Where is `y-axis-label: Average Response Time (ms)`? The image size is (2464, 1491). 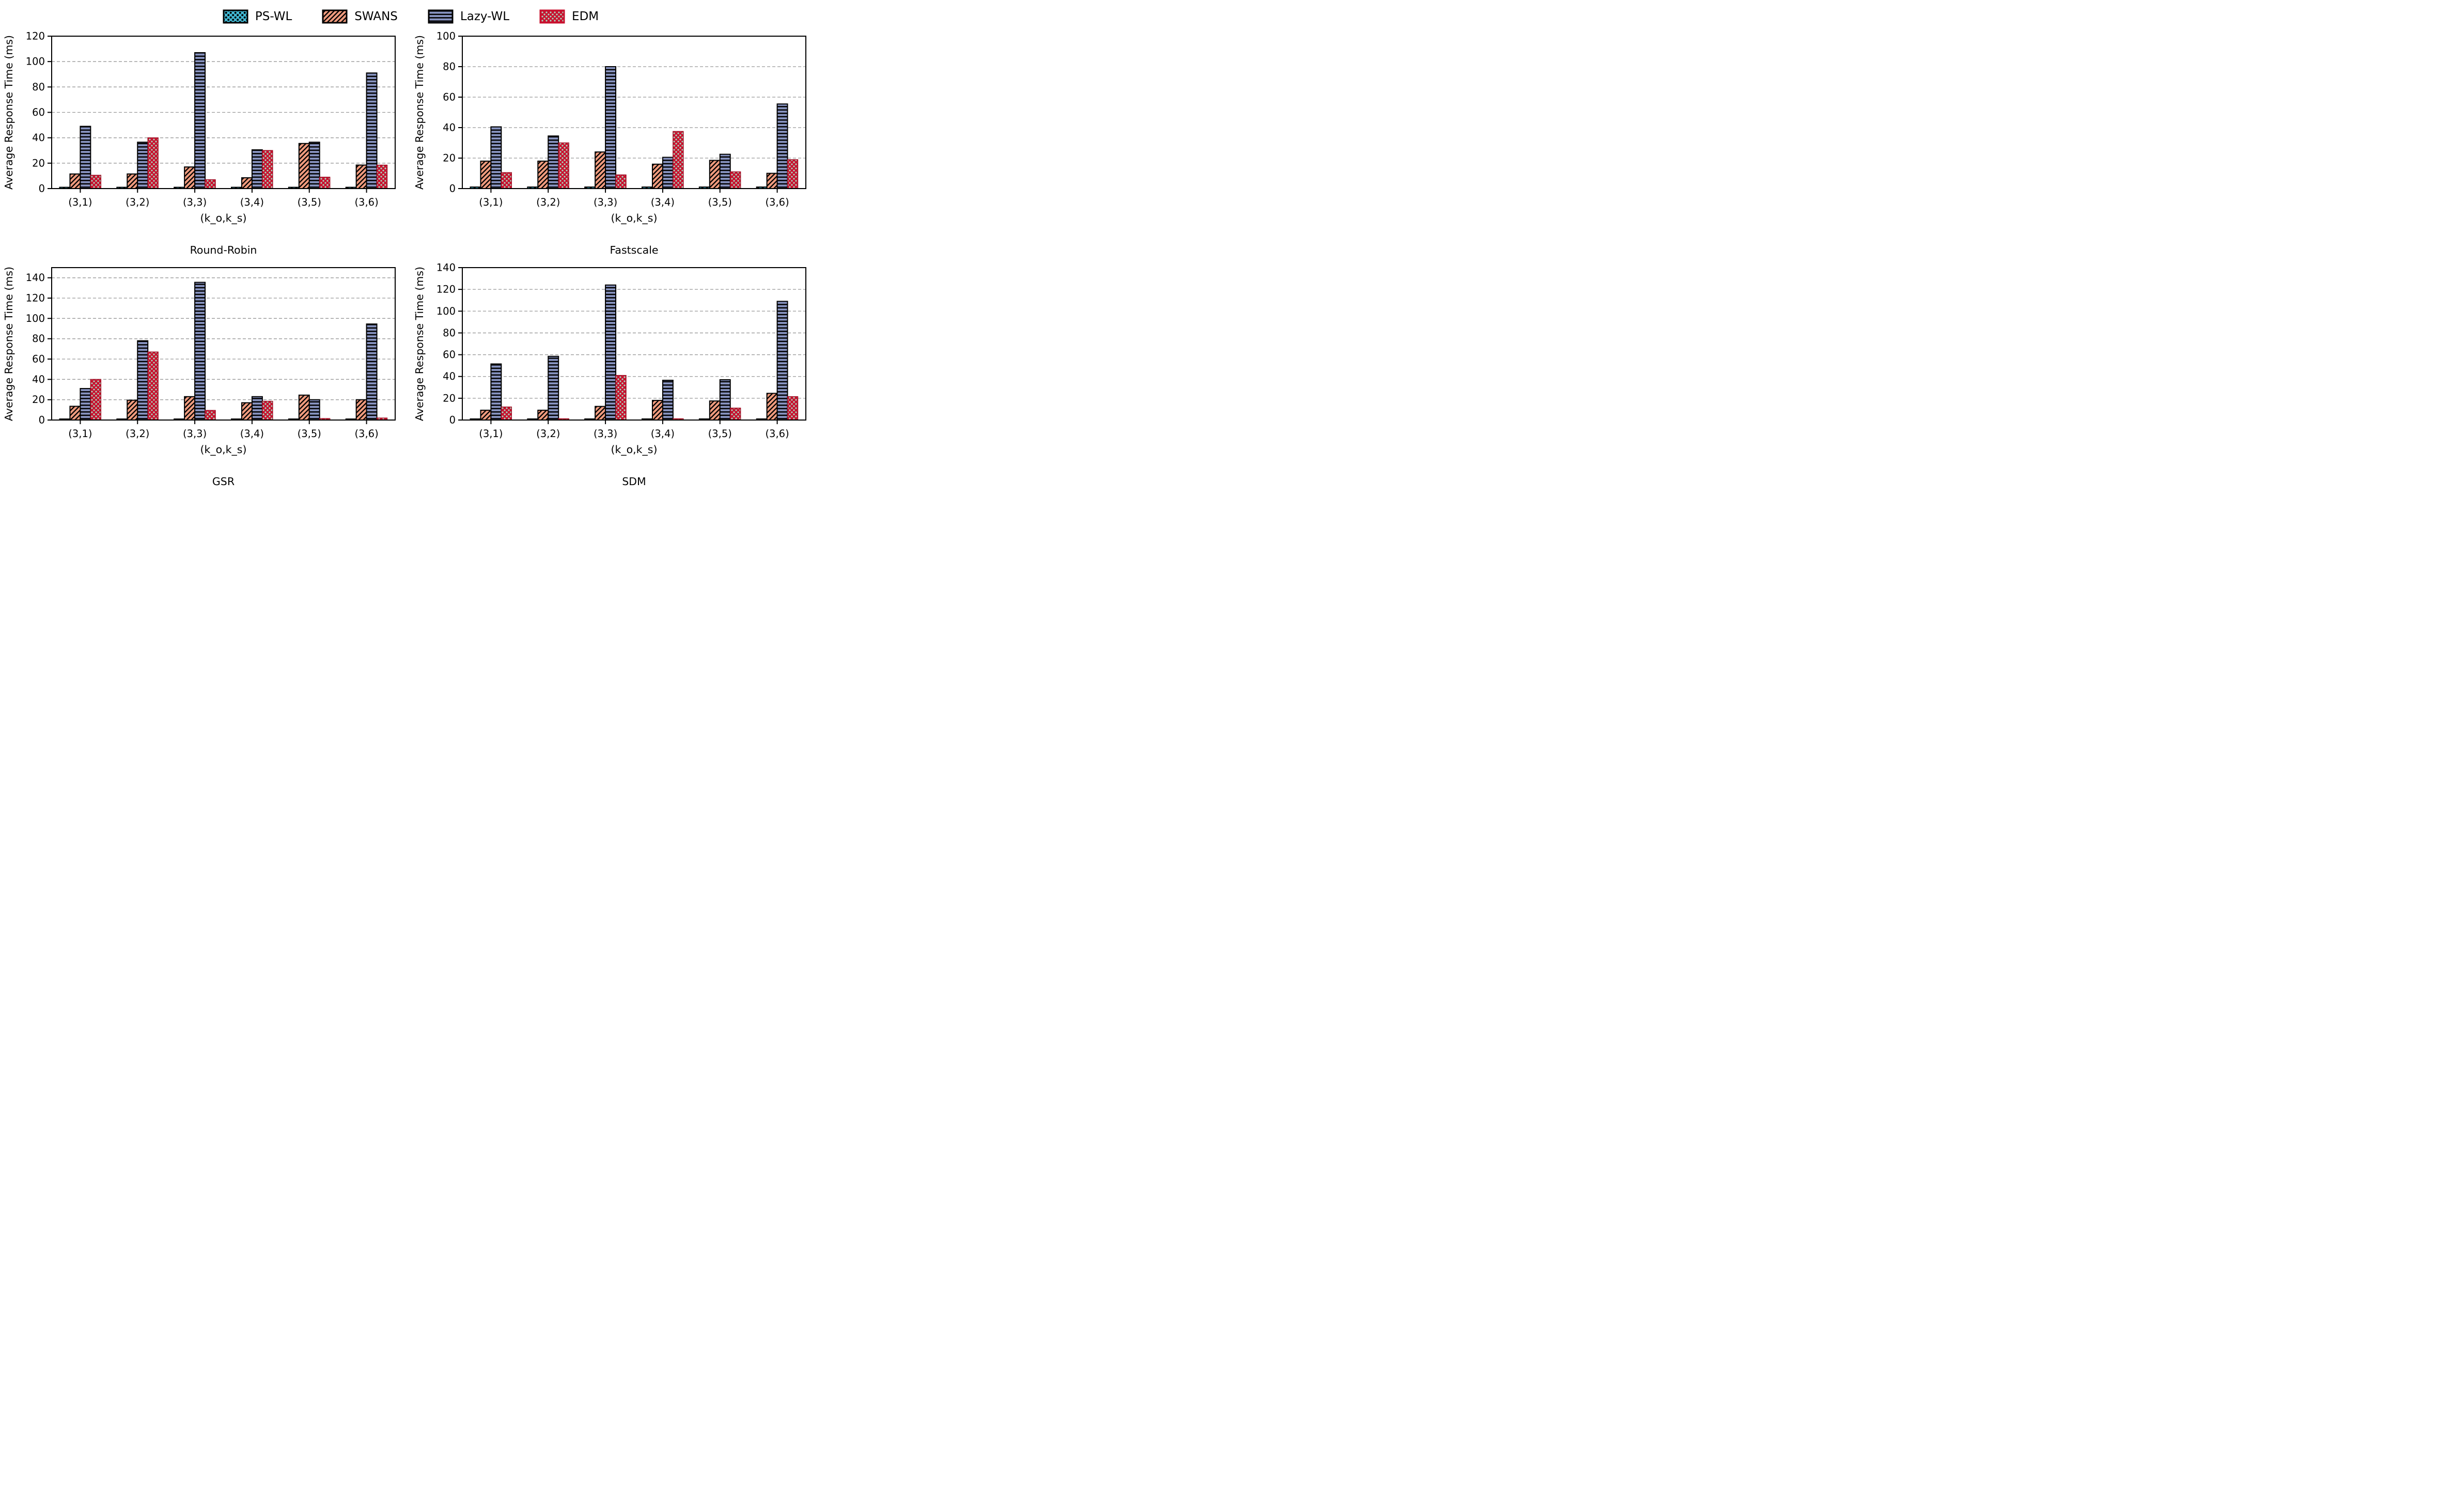
y-axis-label: Average Response Time (ms) is located at coordinates (419, 344).